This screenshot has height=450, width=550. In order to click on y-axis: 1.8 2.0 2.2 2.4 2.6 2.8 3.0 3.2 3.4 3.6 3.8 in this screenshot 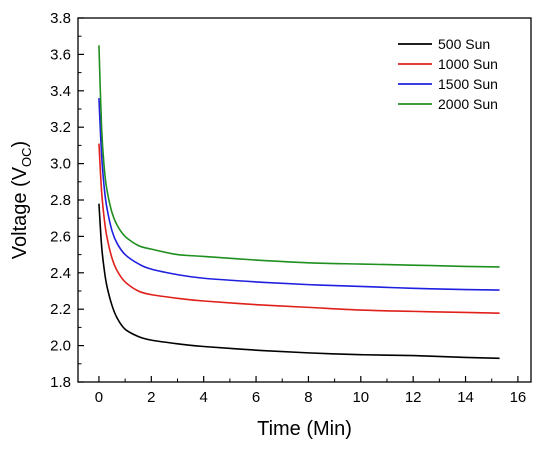, I will do `click(67, 200)`.